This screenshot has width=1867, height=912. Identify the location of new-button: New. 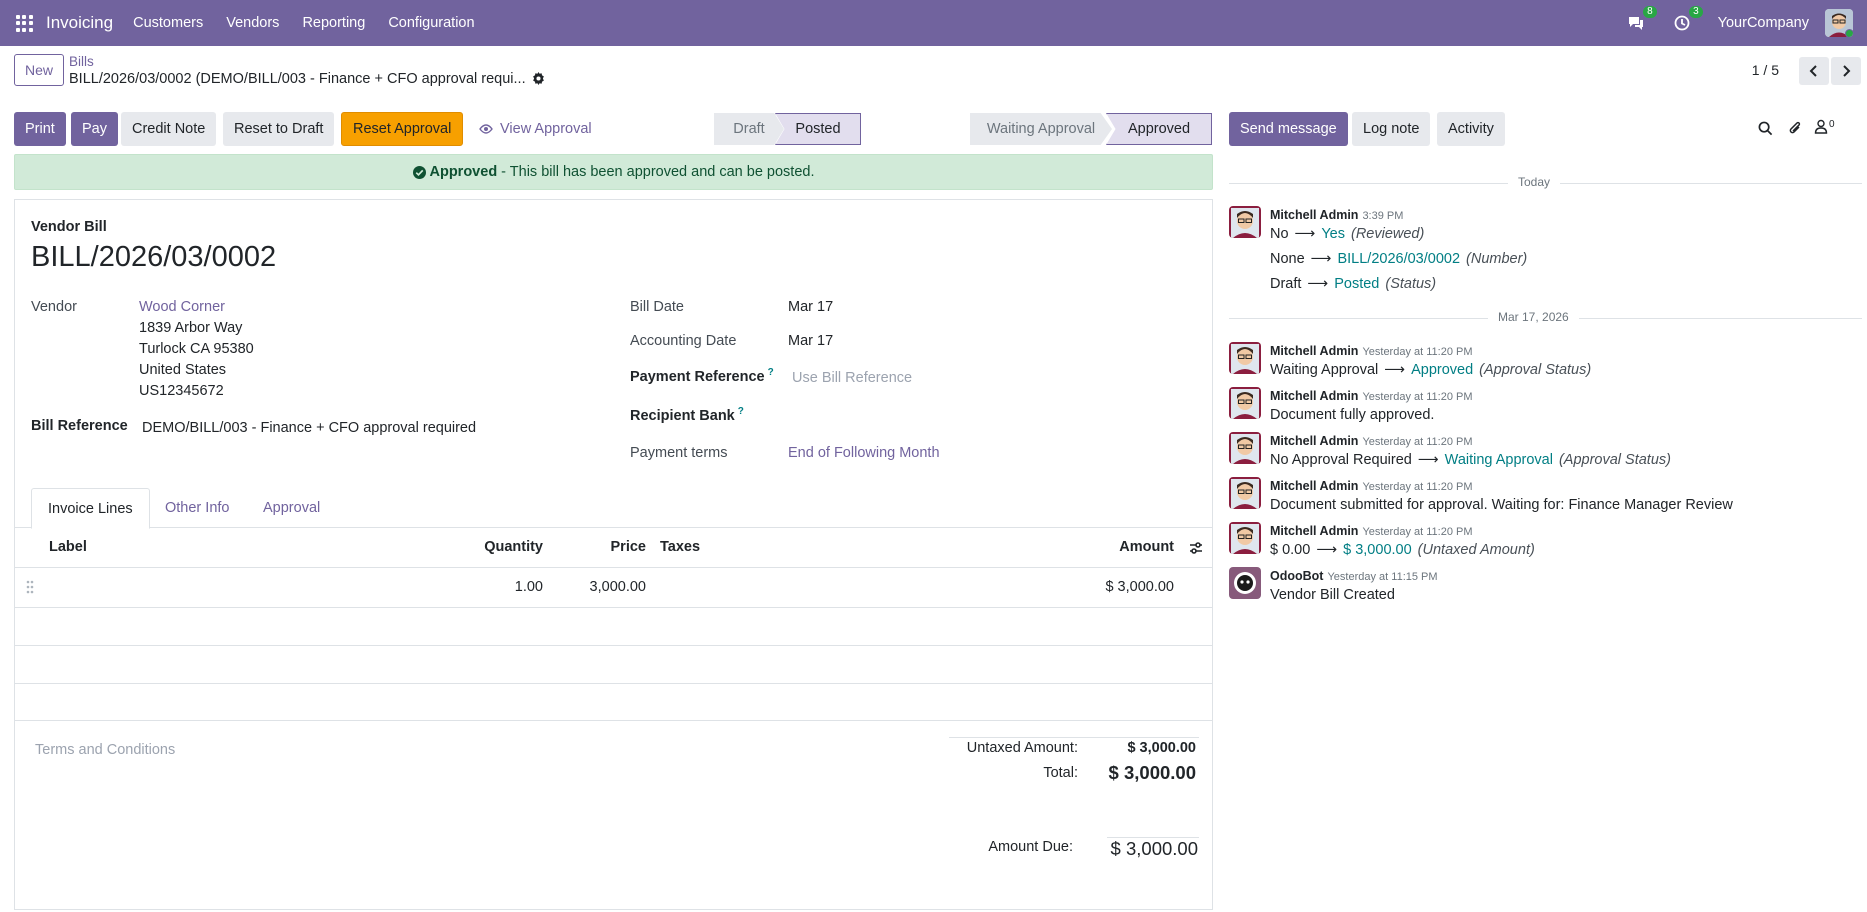
(39, 70).